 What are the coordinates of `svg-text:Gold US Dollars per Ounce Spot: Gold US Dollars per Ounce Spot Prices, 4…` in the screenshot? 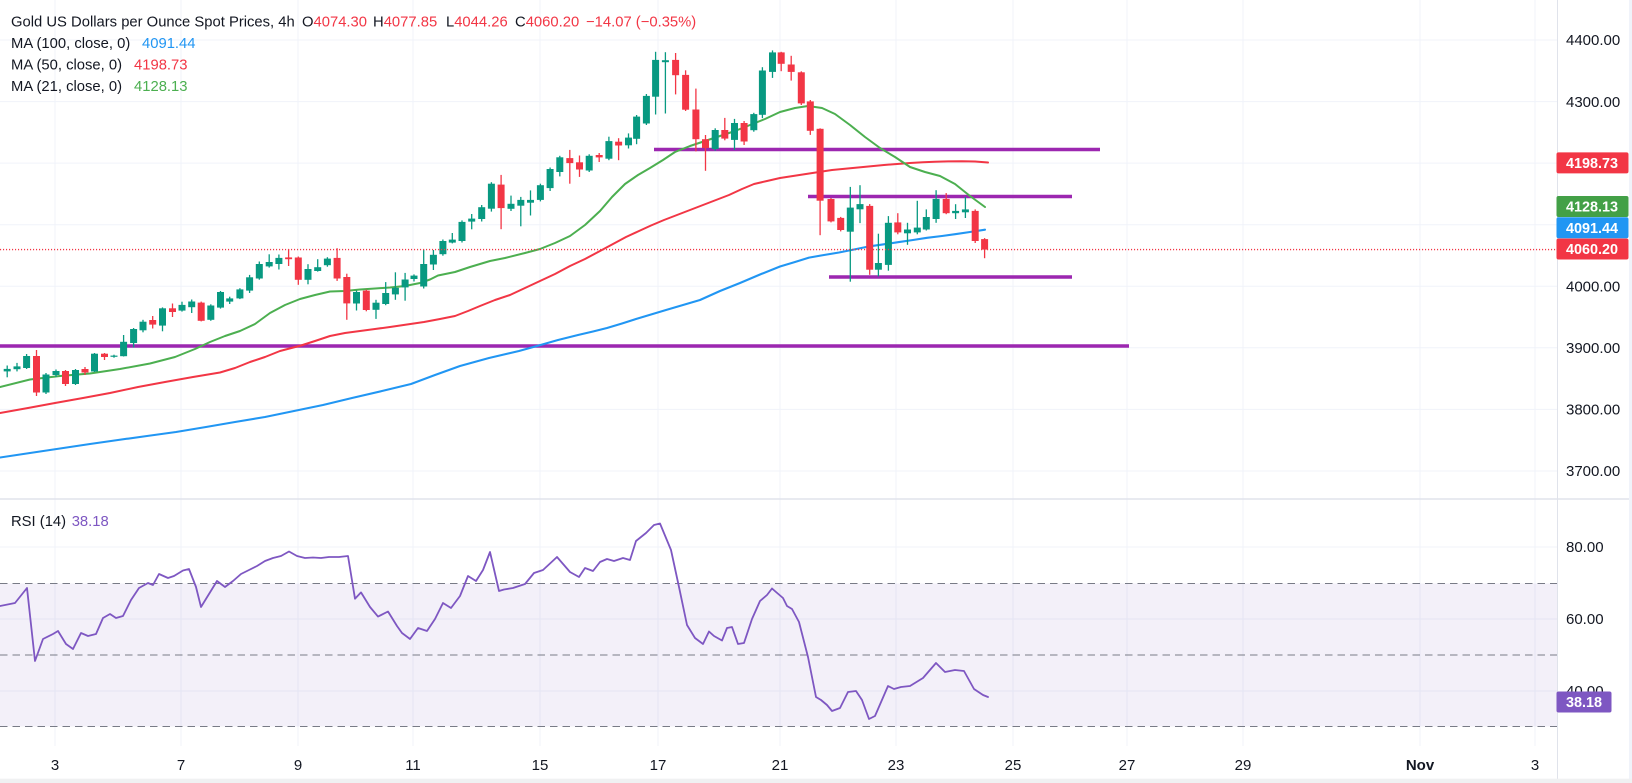 It's located at (153, 23).